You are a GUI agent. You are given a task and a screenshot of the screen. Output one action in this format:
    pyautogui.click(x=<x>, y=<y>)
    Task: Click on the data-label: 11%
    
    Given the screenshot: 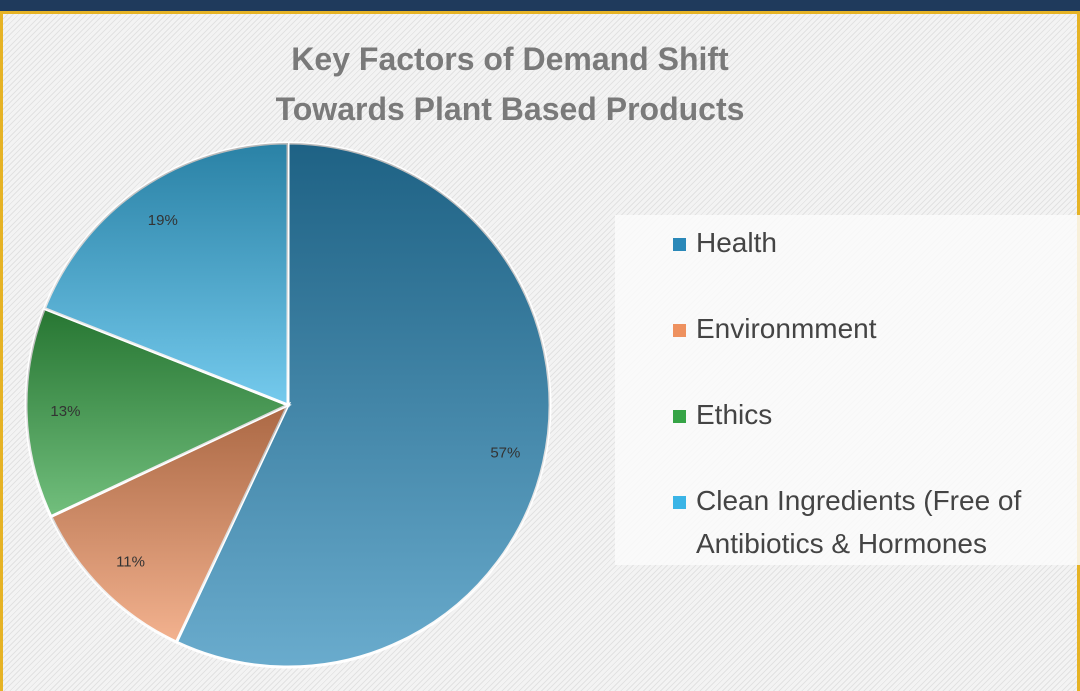 What is the action you would take?
    pyautogui.click(x=130, y=561)
    